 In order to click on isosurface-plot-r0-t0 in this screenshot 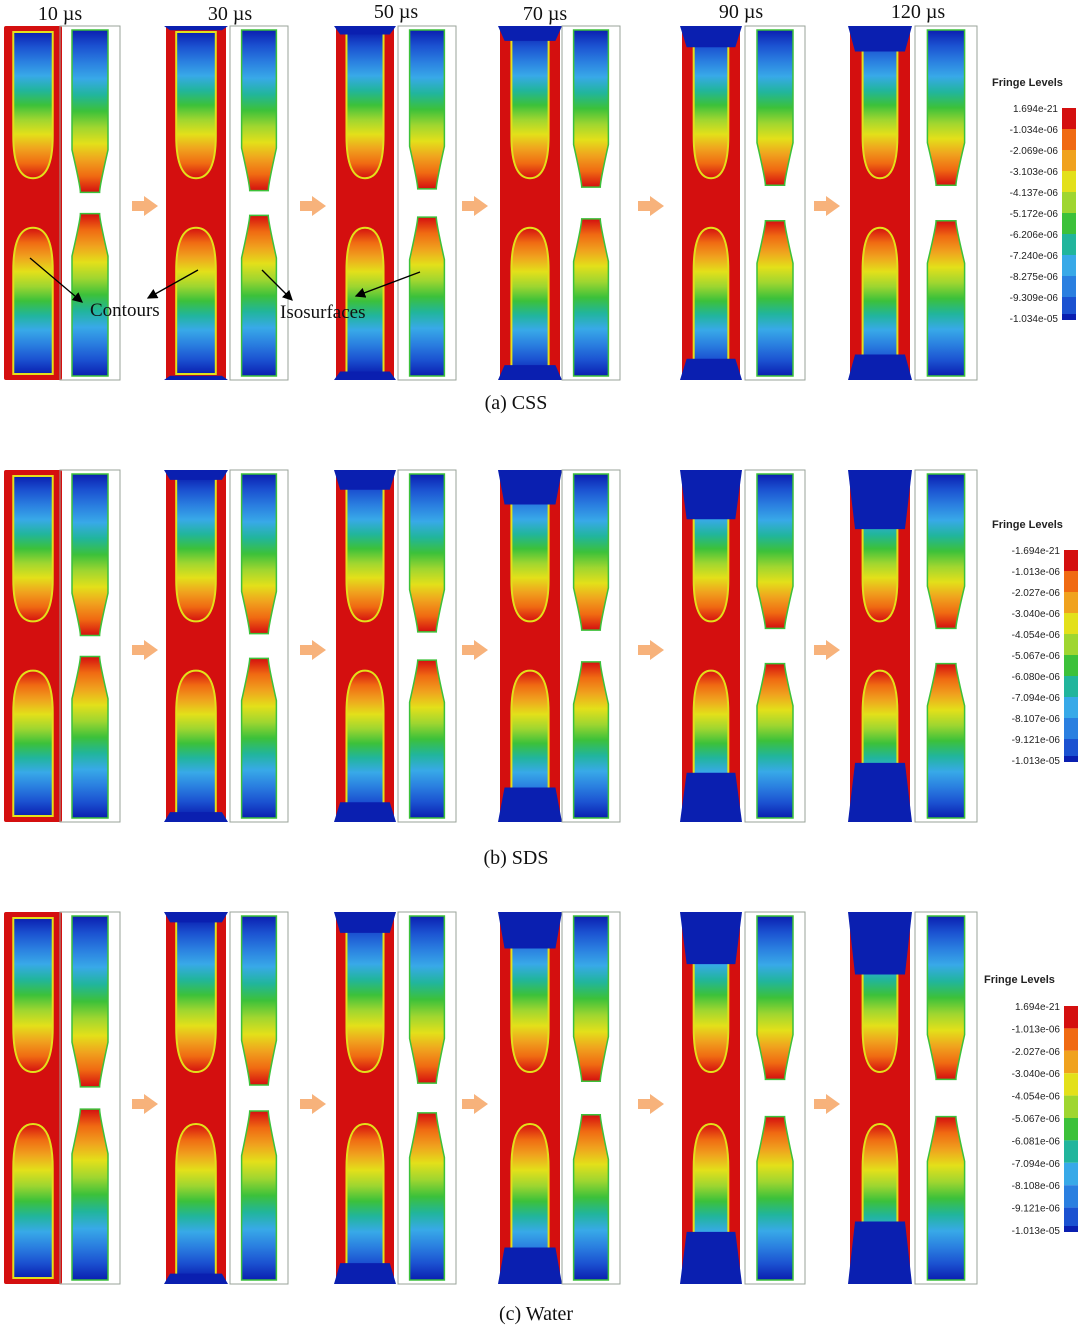, I will do `click(90, 203)`.